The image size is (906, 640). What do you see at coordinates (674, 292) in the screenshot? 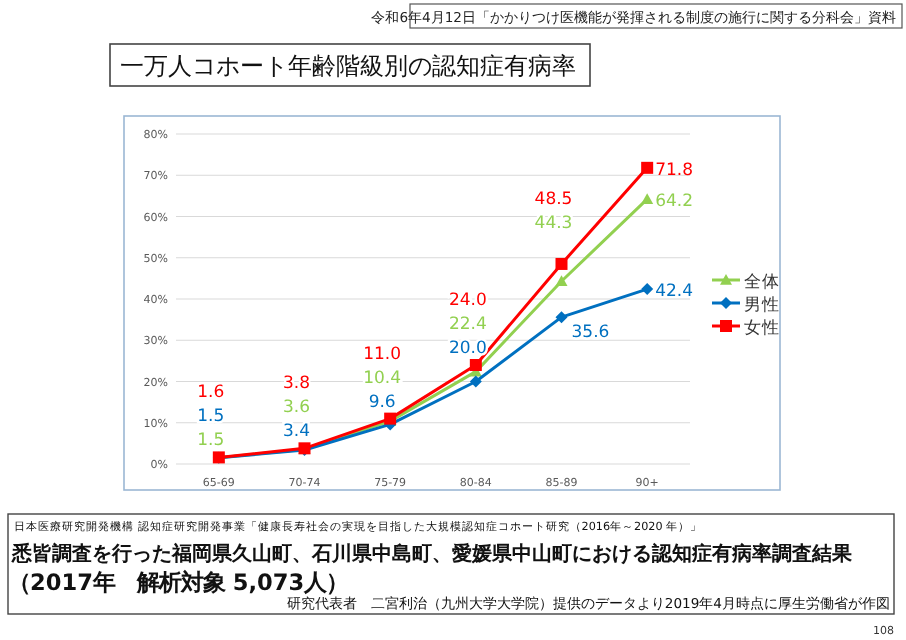
I see `data-label: 42.4` at bounding box center [674, 292].